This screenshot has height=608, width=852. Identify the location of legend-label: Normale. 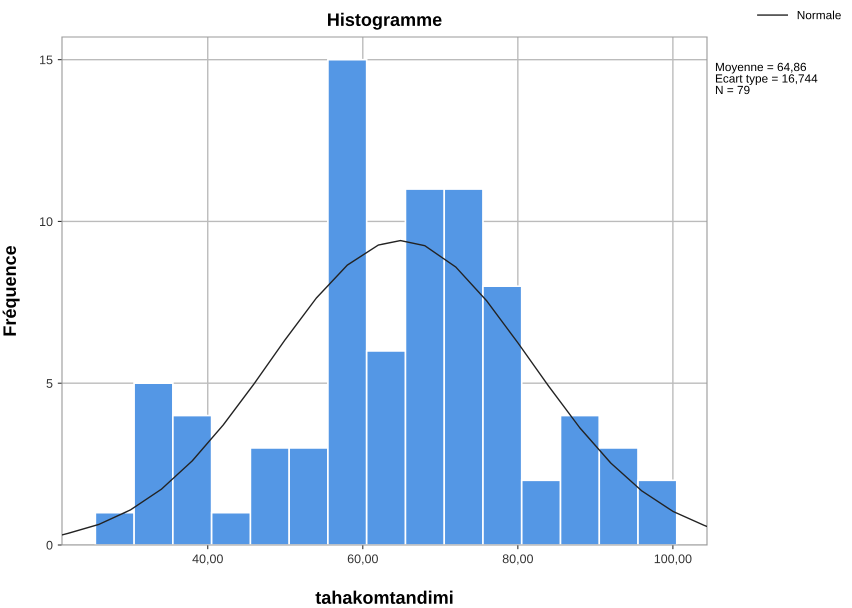
(819, 15).